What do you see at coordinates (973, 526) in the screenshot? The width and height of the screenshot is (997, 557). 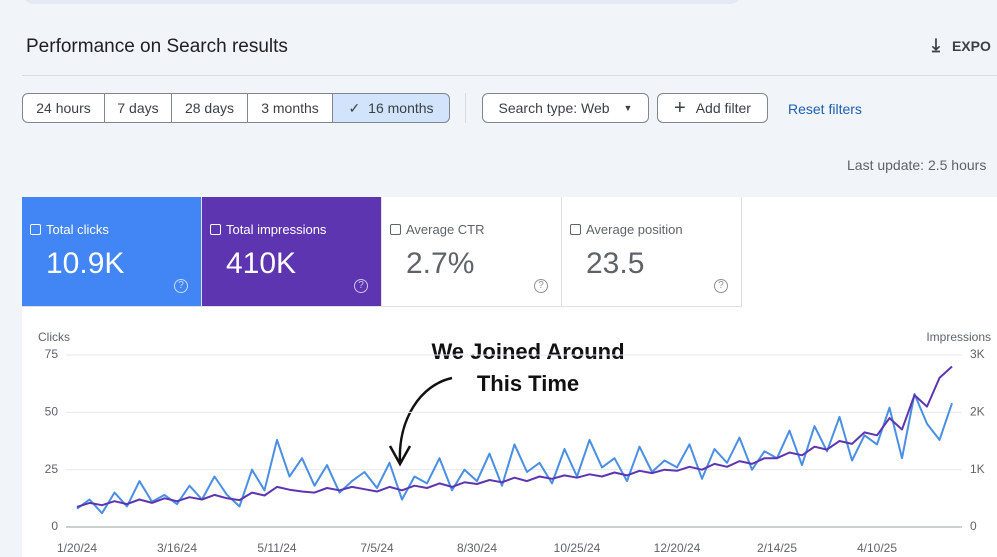 I see `y2-tick-label: 0` at bounding box center [973, 526].